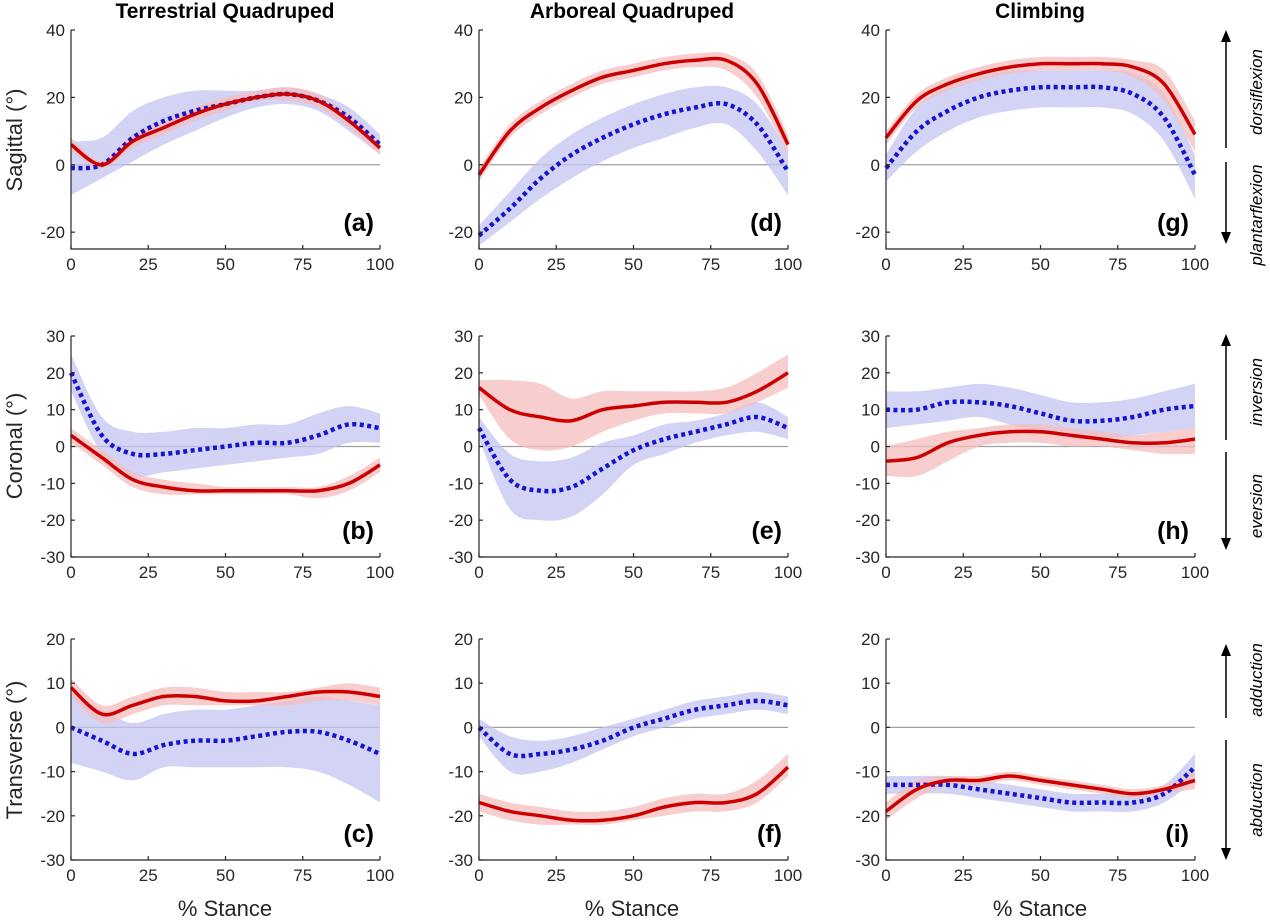  I want to click on x-axis-label-col3: % Stance, so click(1040, 908).